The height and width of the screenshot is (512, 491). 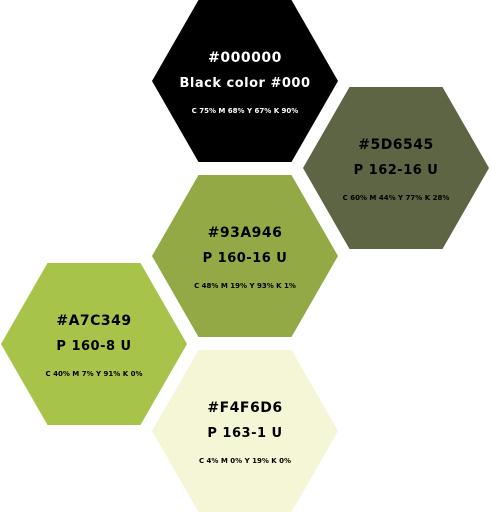 I want to click on swatch-name: P 160-16 U, so click(x=245, y=258).